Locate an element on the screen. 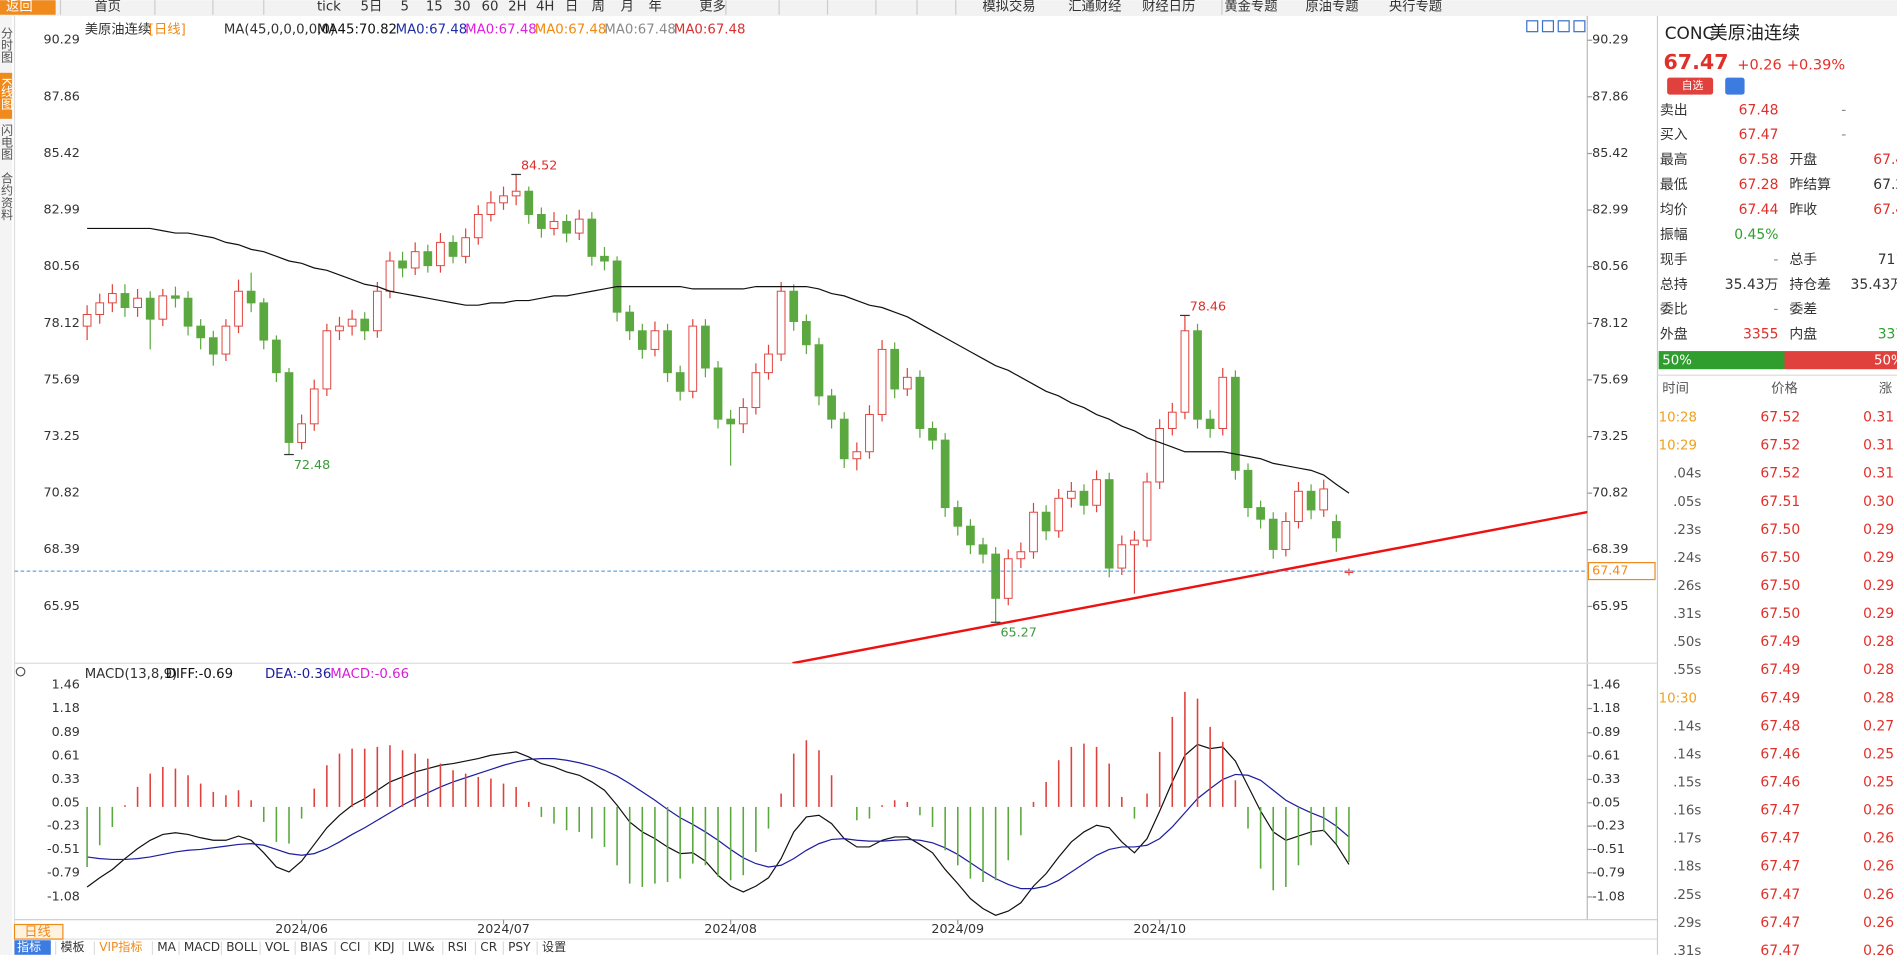 The width and height of the screenshot is (1897, 955). trades-header: 时间 is located at coordinates (1675, 389).